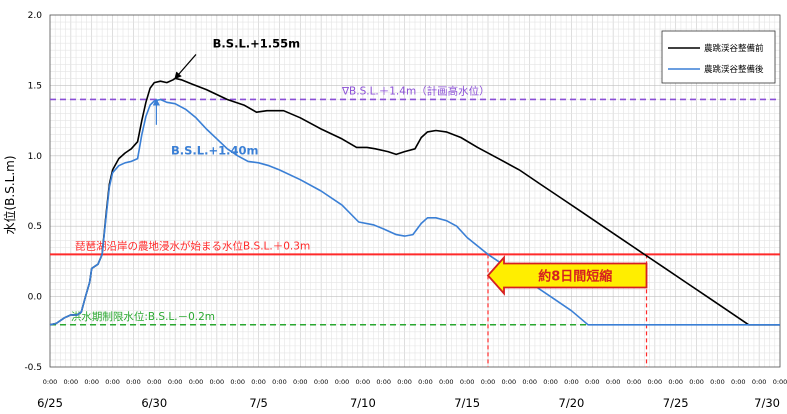  What do you see at coordinates (363, 403) in the screenshot?
I see `x-date-tick-label: 7/10` at bounding box center [363, 403].